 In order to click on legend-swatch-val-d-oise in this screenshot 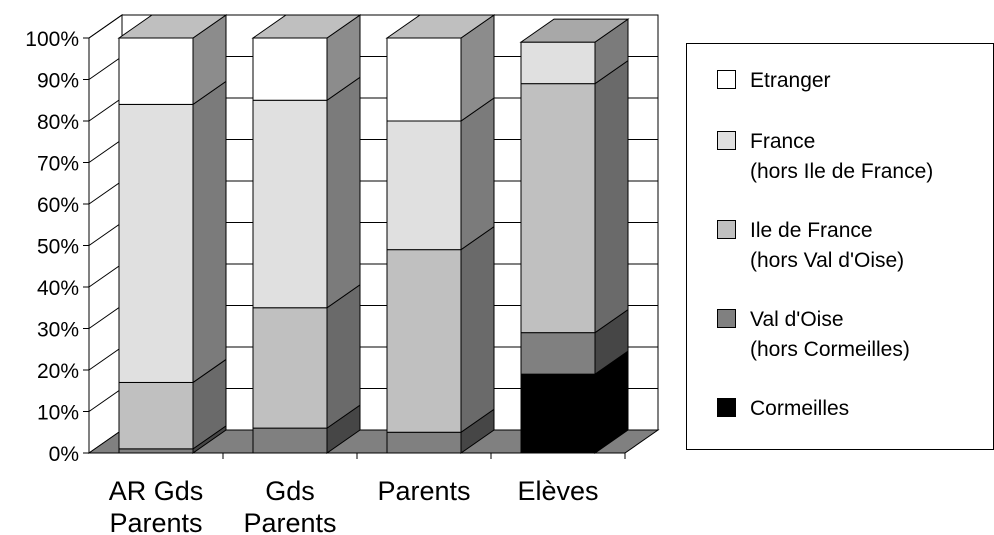, I will do `click(726, 318)`.